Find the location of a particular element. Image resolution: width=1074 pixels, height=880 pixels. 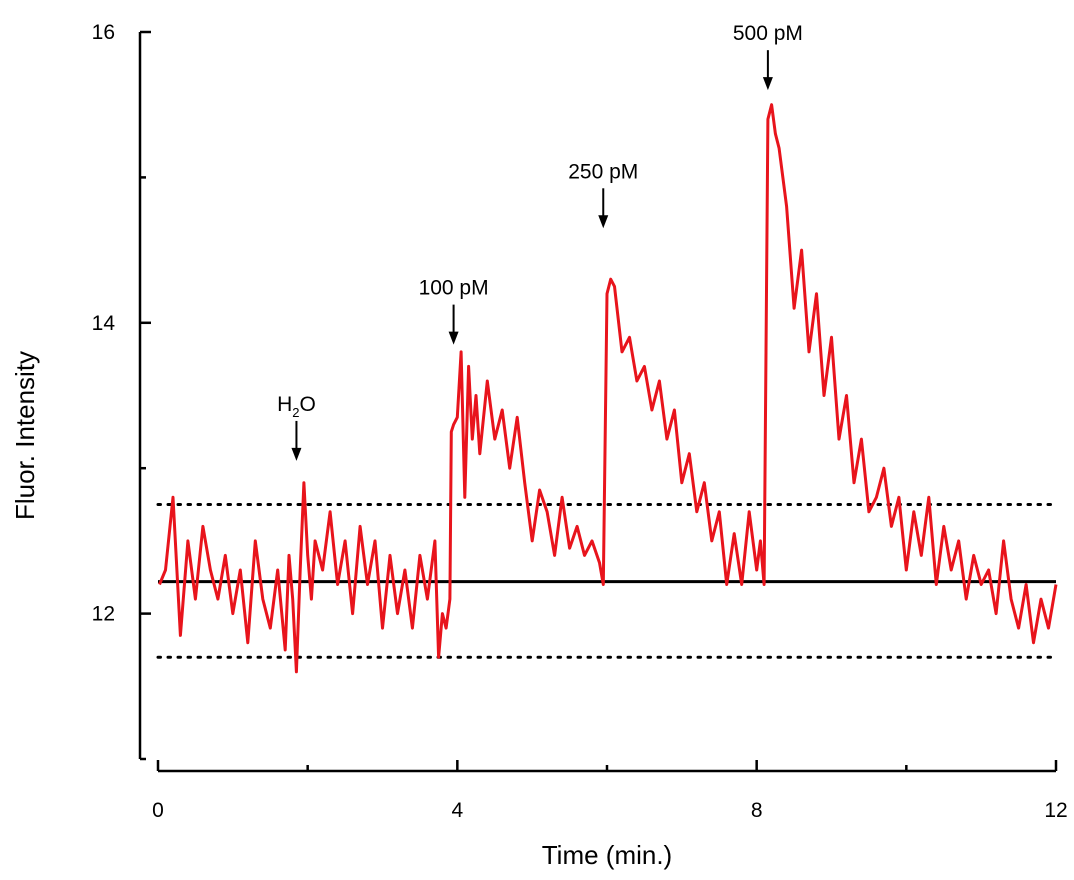

annotation-arrow: 250 pM is located at coordinates (603, 194).